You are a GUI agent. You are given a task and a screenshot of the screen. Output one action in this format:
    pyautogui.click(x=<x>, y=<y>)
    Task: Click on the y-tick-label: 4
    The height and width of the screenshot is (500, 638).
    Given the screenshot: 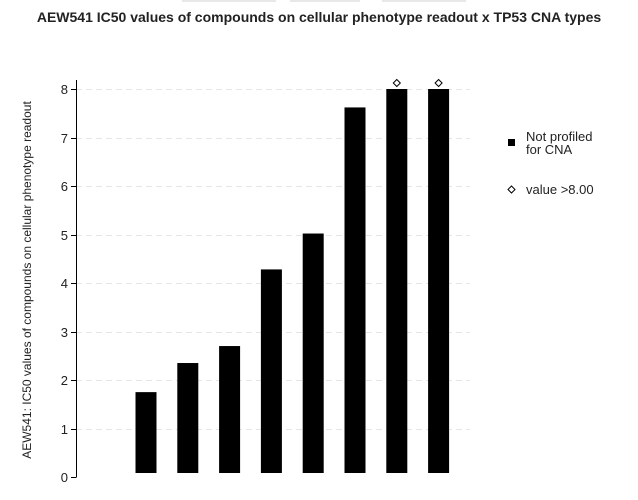 What is the action you would take?
    pyautogui.click(x=64, y=283)
    